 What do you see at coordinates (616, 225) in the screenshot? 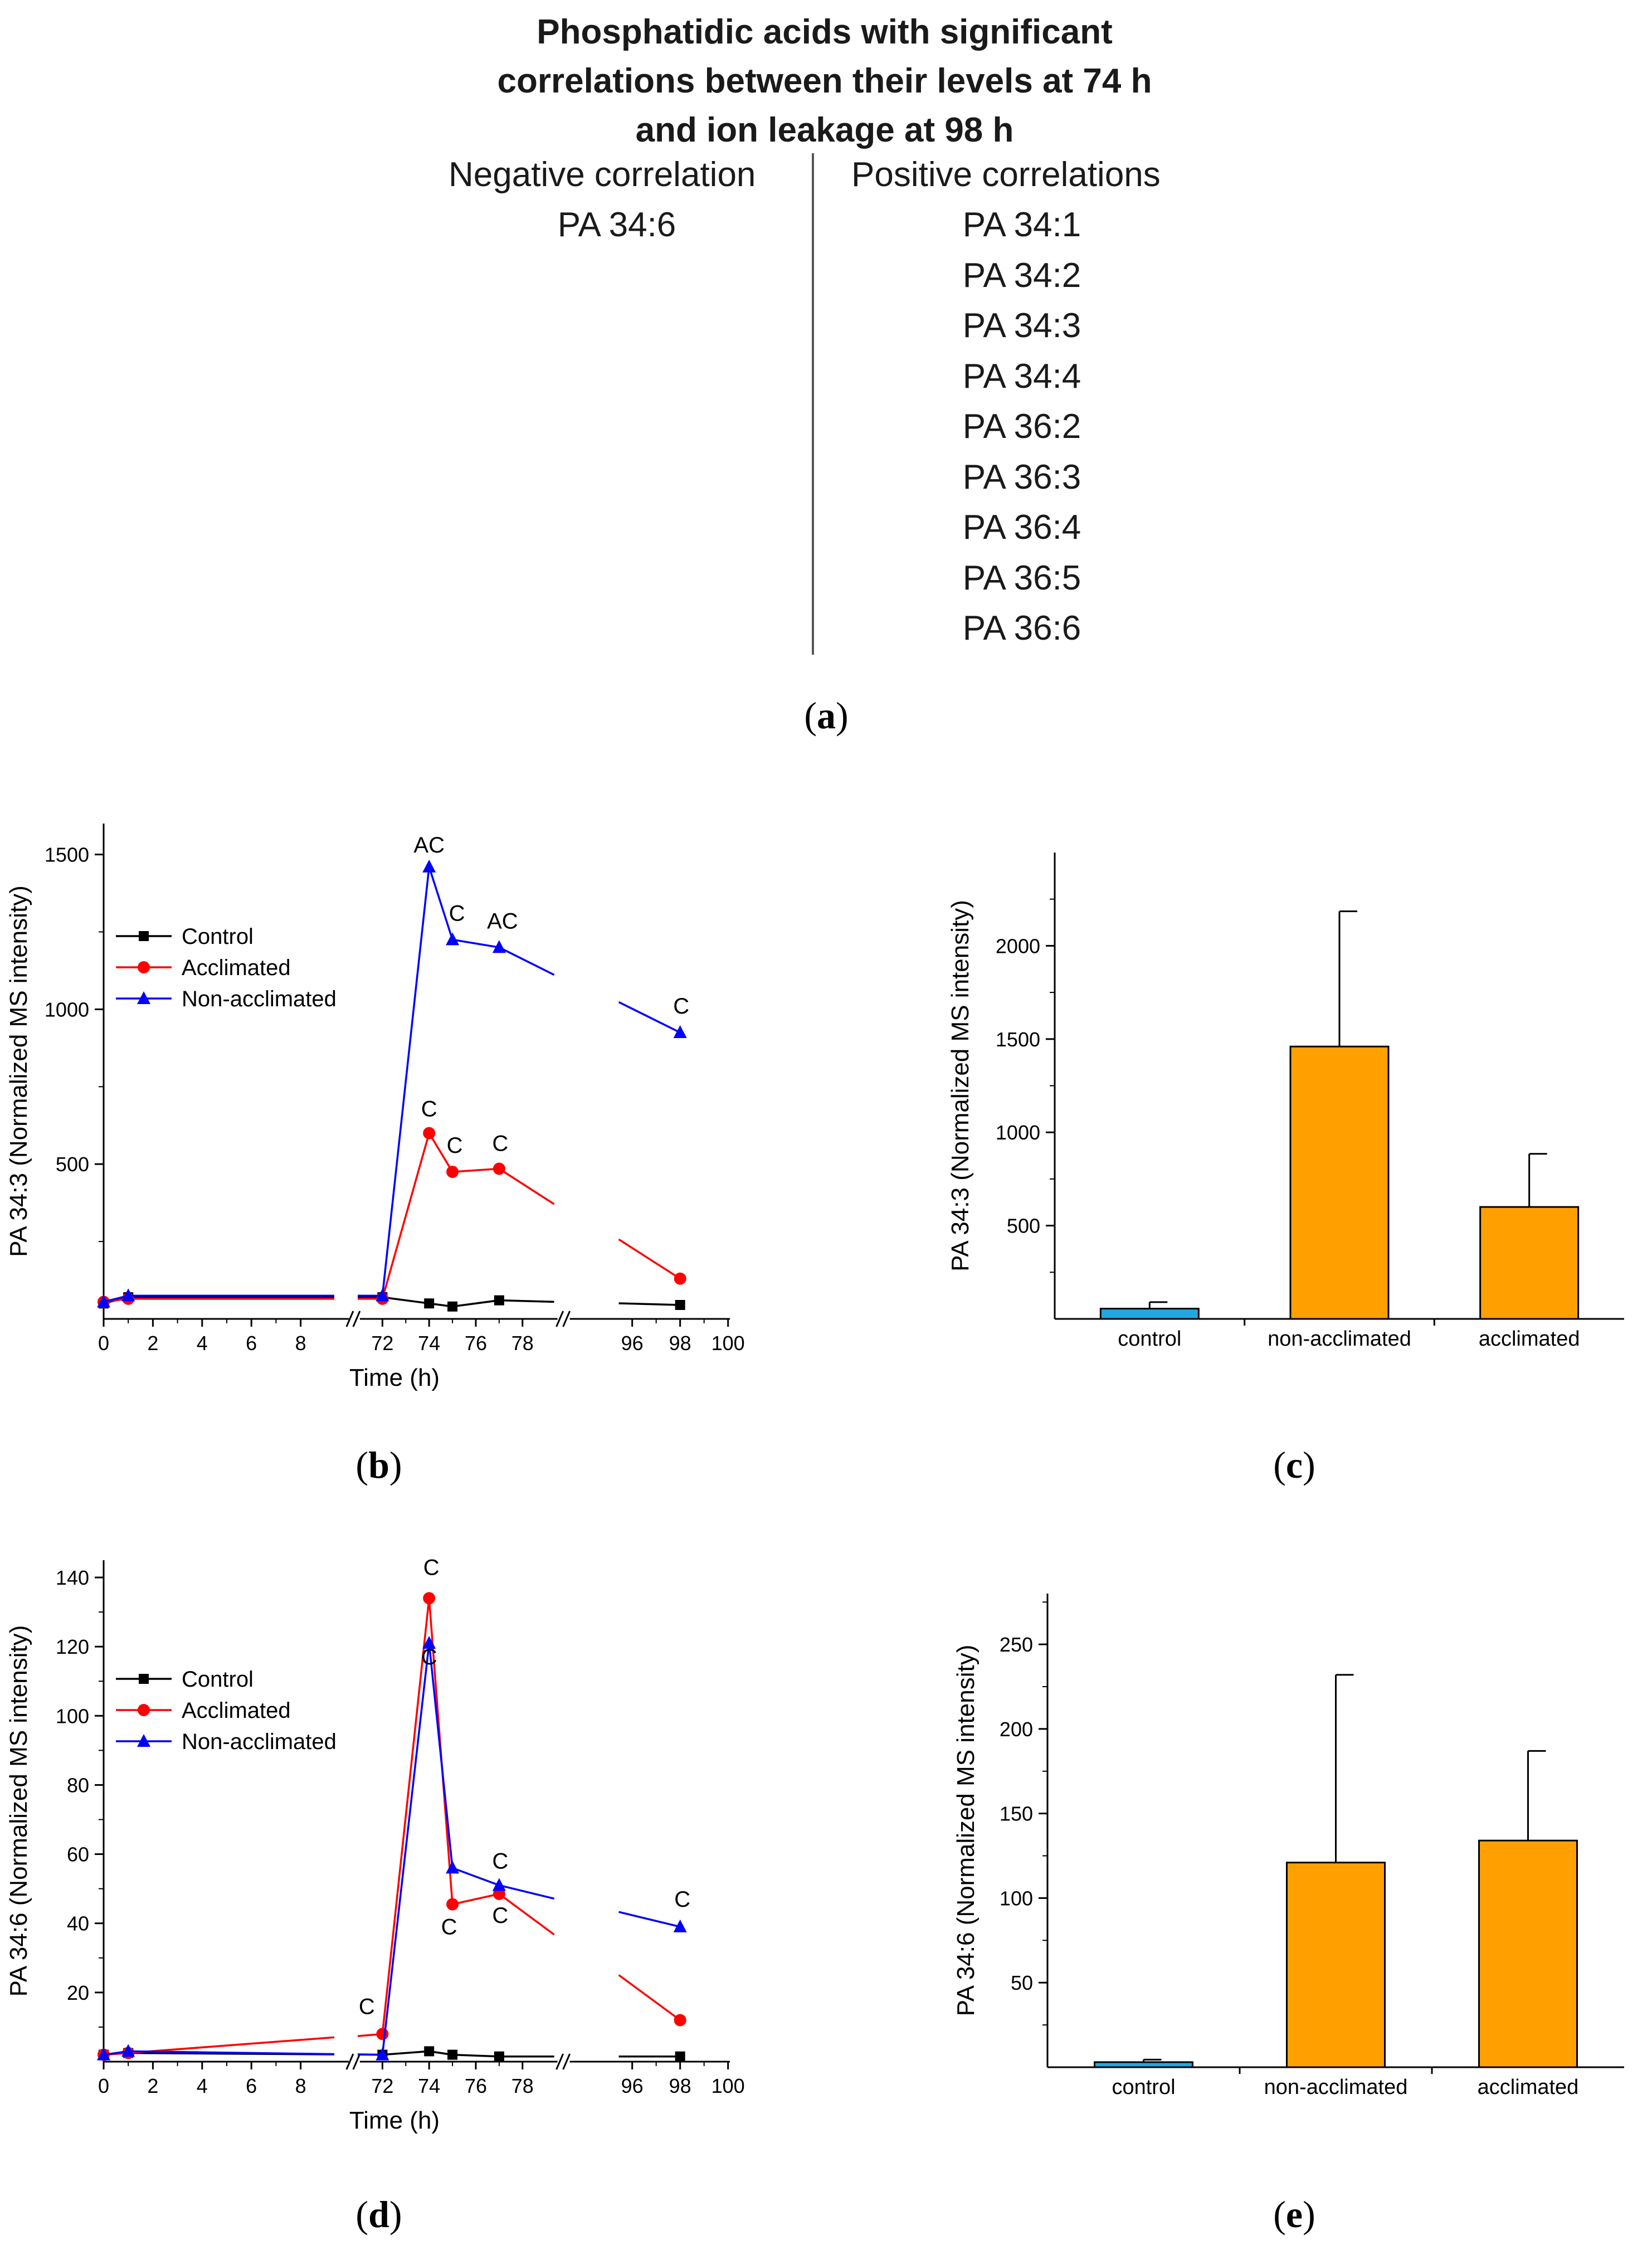
I see `negative-item: PA 34:6` at bounding box center [616, 225].